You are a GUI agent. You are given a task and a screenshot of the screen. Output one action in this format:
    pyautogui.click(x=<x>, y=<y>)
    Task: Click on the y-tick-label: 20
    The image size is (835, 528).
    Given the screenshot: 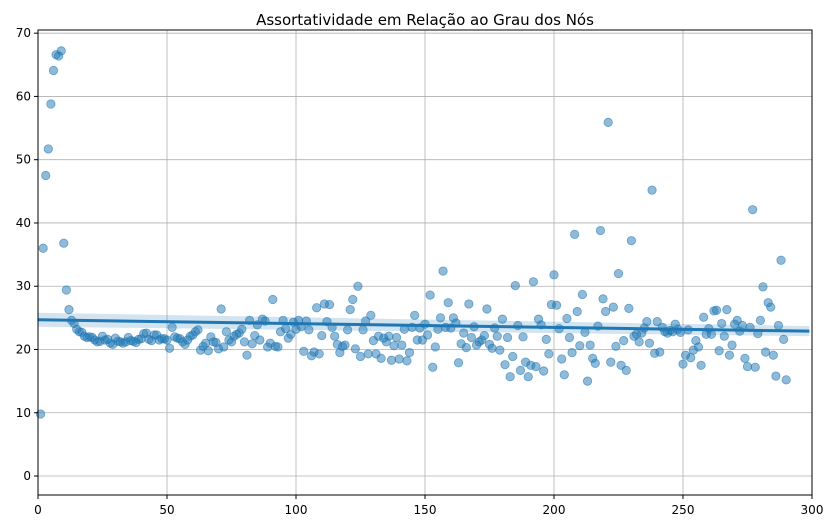 What is the action you would take?
    pyautogui.click(x=23, y=349)
    